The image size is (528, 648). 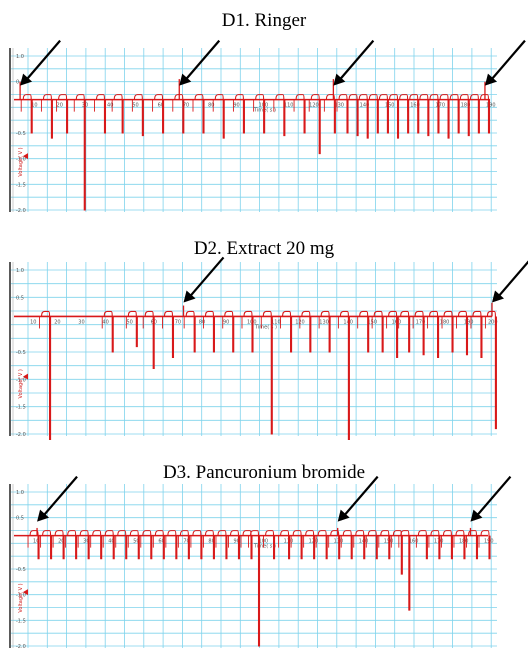 What do you see at coordinates (466, 106) in the screenshot?
I see `x-tick-label: 180` at bounding box center [466, 106].